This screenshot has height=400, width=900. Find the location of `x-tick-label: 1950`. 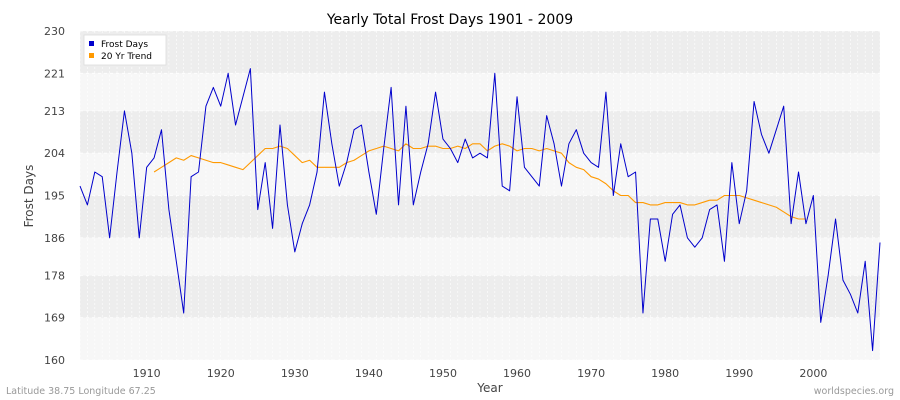

x-tick-label: 1950 is located at coordinates (443, 373).